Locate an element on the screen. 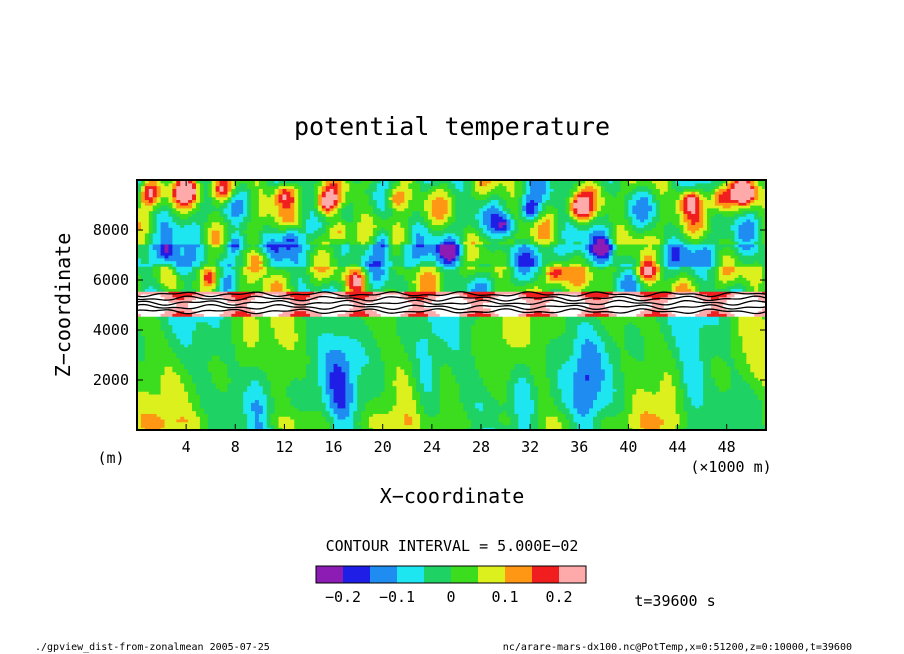  x-axis-label: X−coordinate is located at coordinates (452, 496).